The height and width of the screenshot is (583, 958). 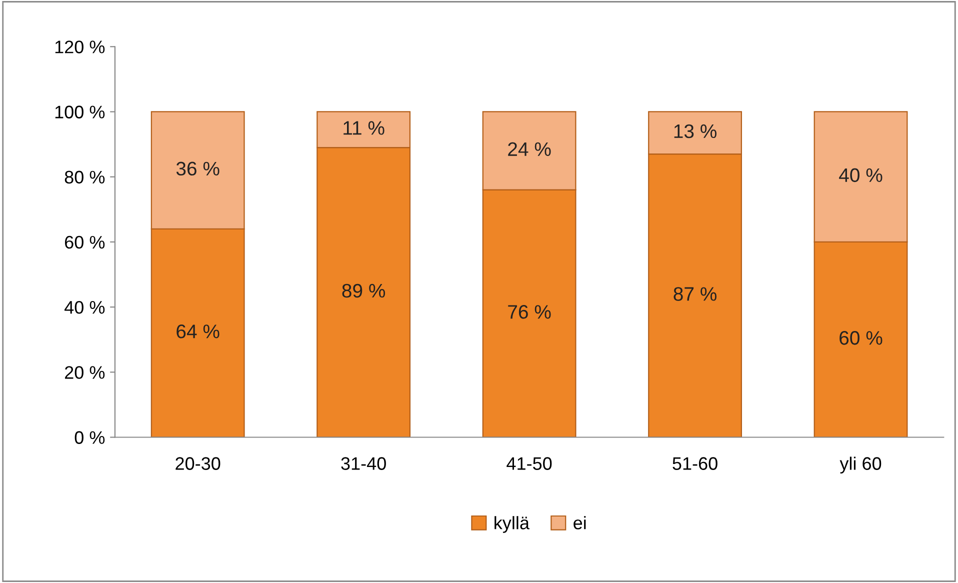 I want to click on data-label: 11 %, so click(x=364, y=128).